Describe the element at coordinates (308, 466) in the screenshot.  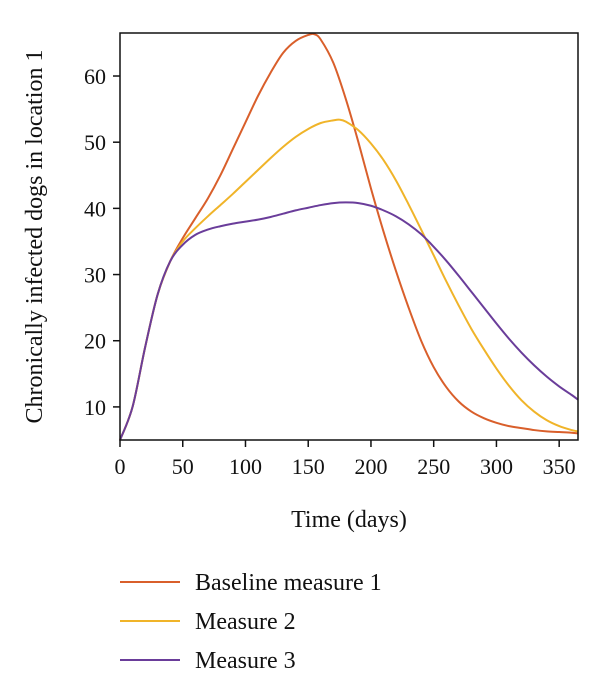
I see `x-tick-label: 150` at that location.